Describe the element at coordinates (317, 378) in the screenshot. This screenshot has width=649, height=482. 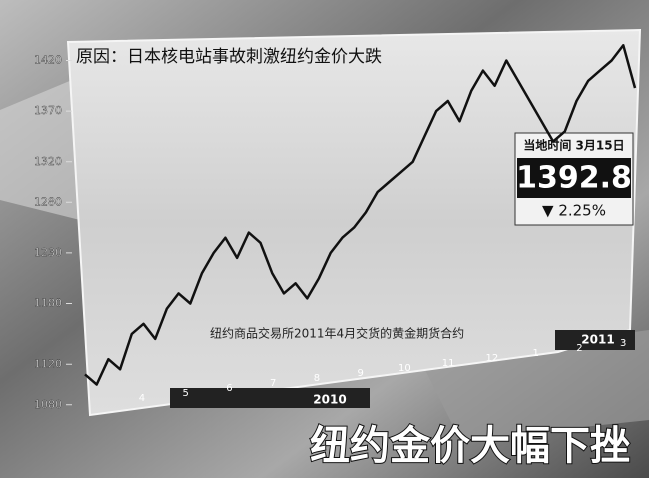
I see `x-tick-label: 8` at that location.